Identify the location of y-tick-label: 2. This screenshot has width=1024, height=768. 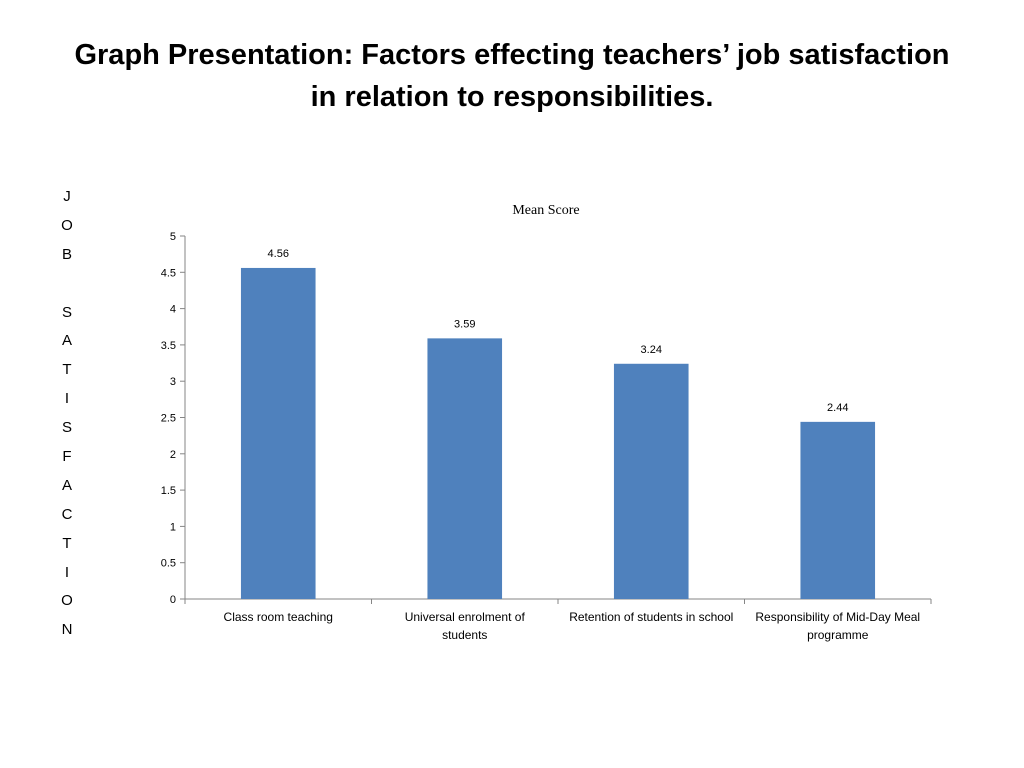
(173, 455).